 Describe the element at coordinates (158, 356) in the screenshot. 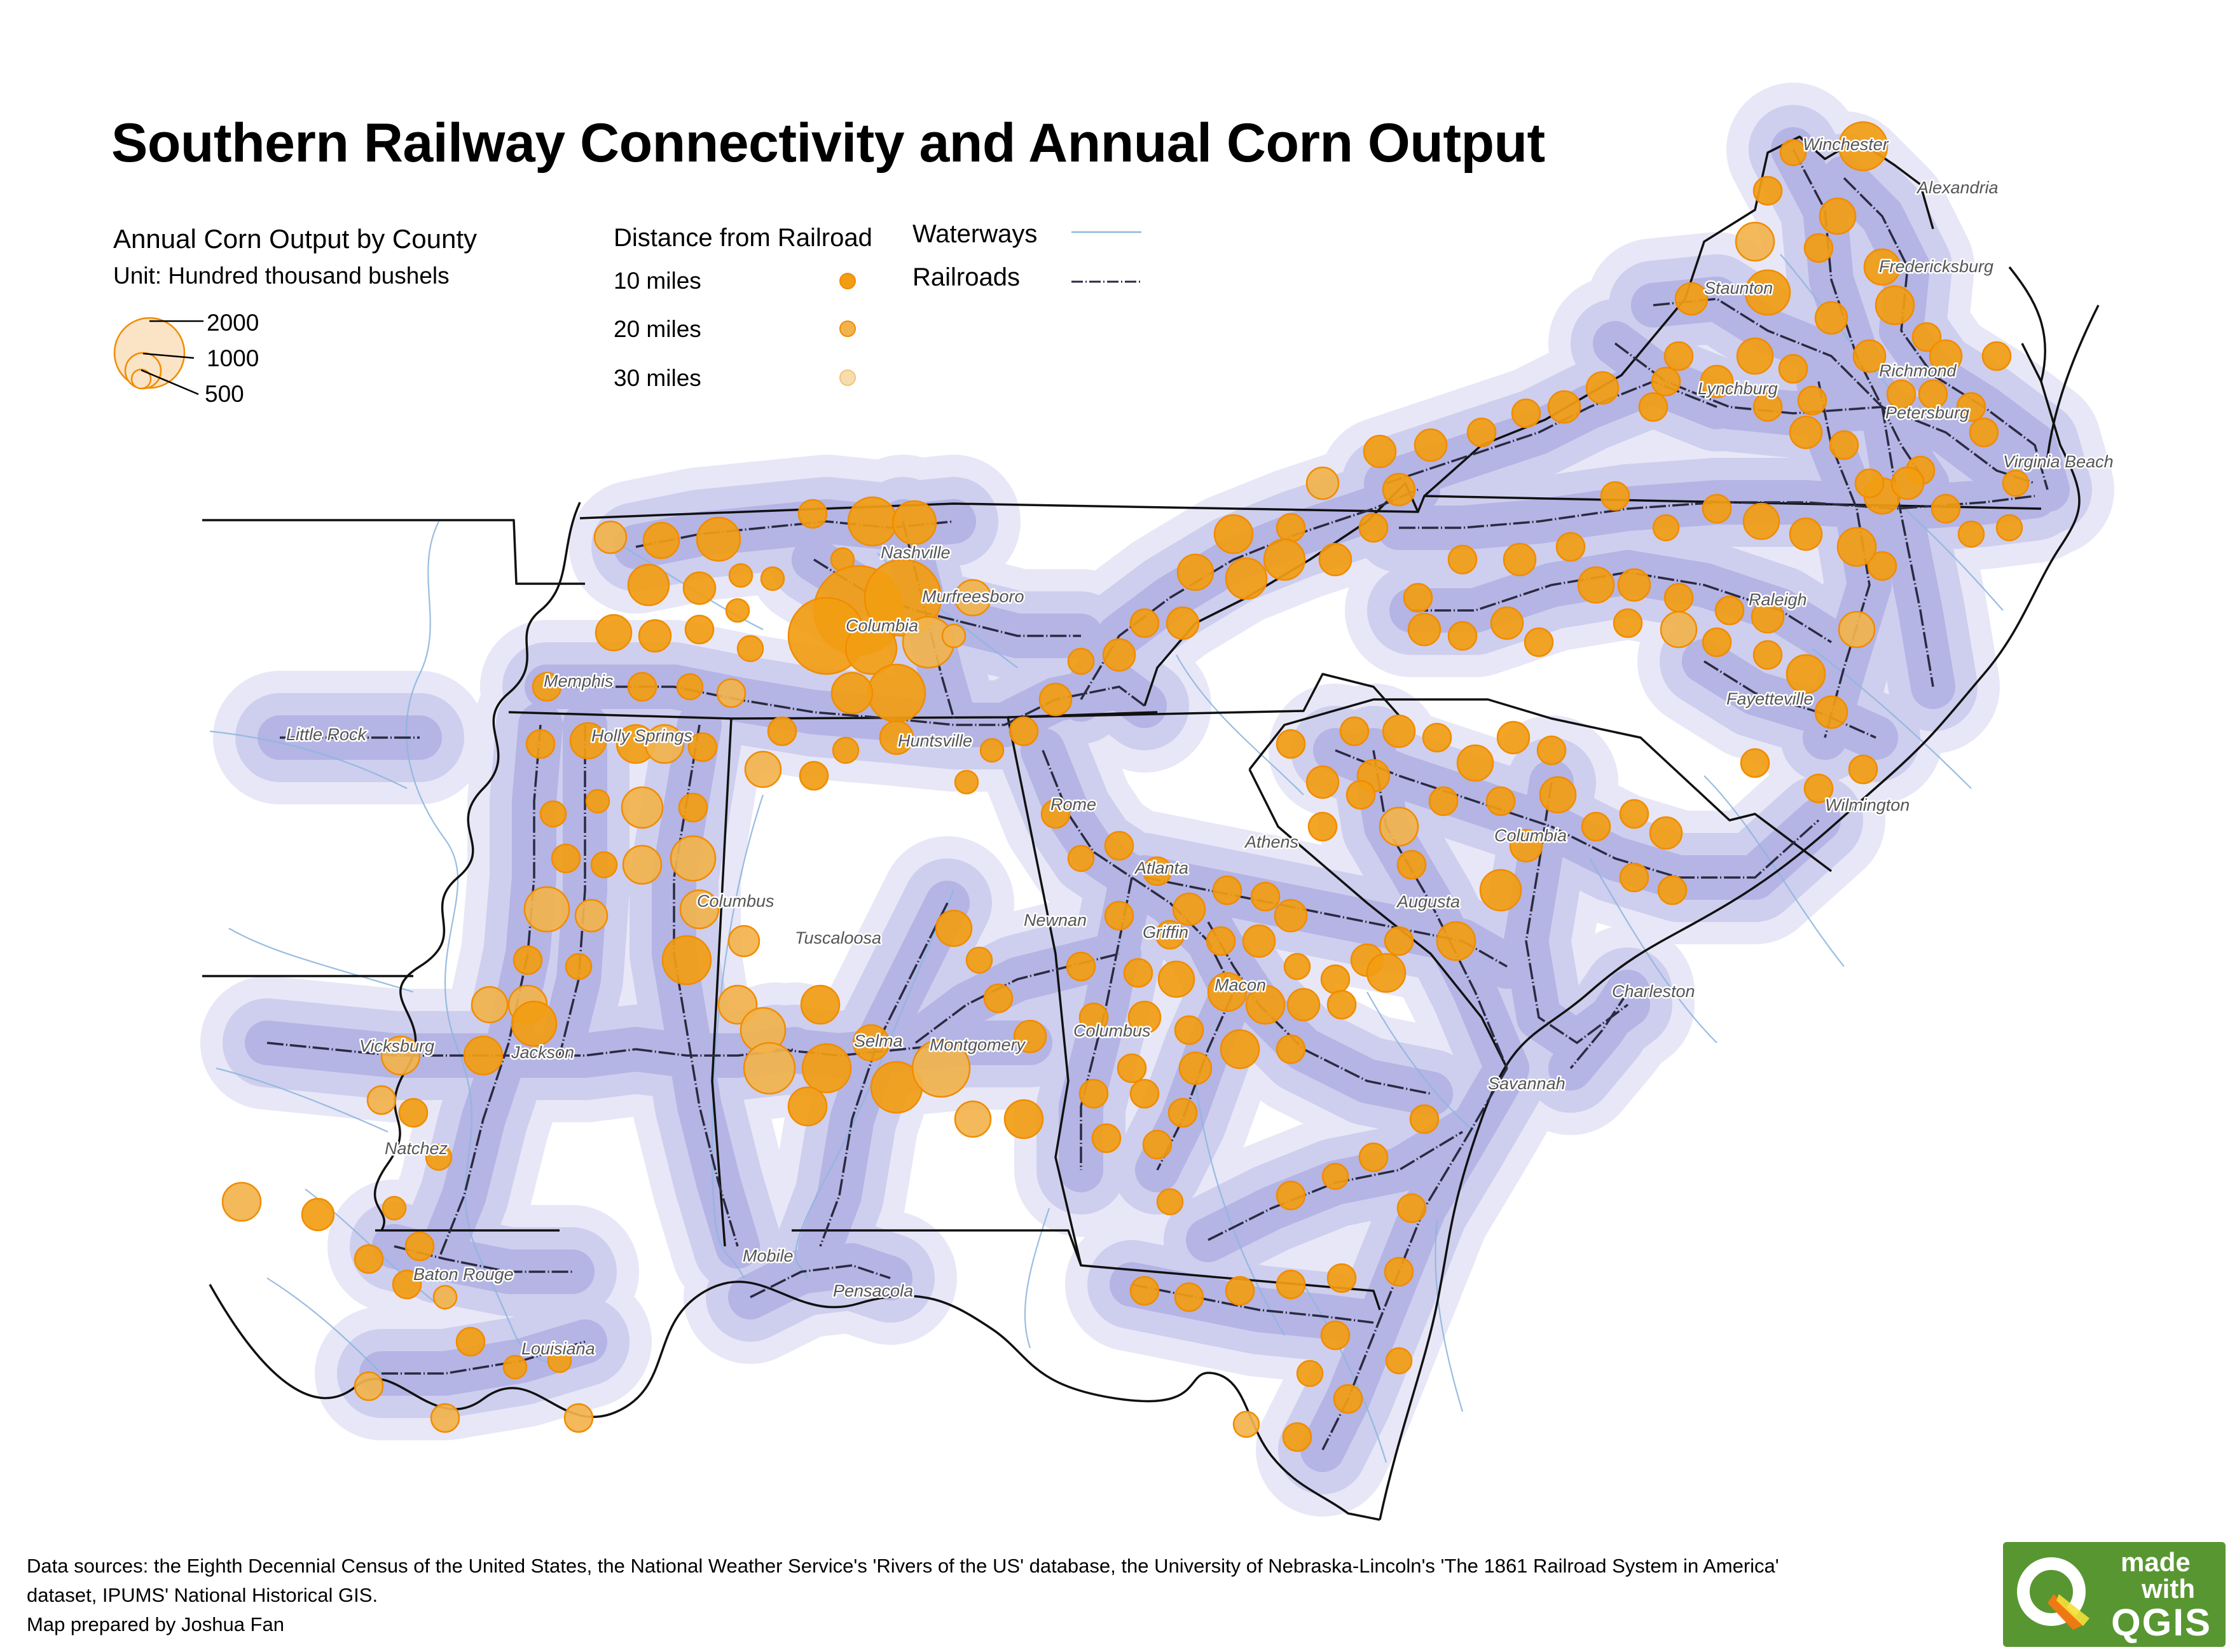

I see `legend-size-symbols` at that location.